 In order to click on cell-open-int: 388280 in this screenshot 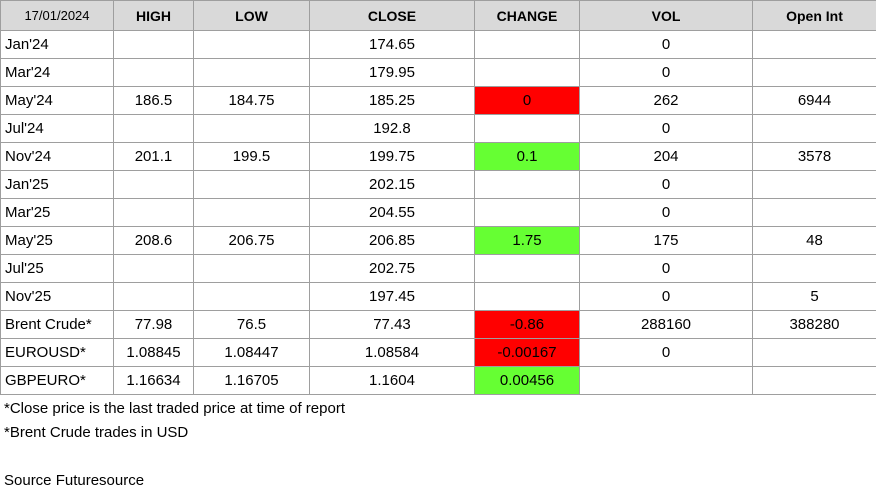, I will do `click(814, 325)`.